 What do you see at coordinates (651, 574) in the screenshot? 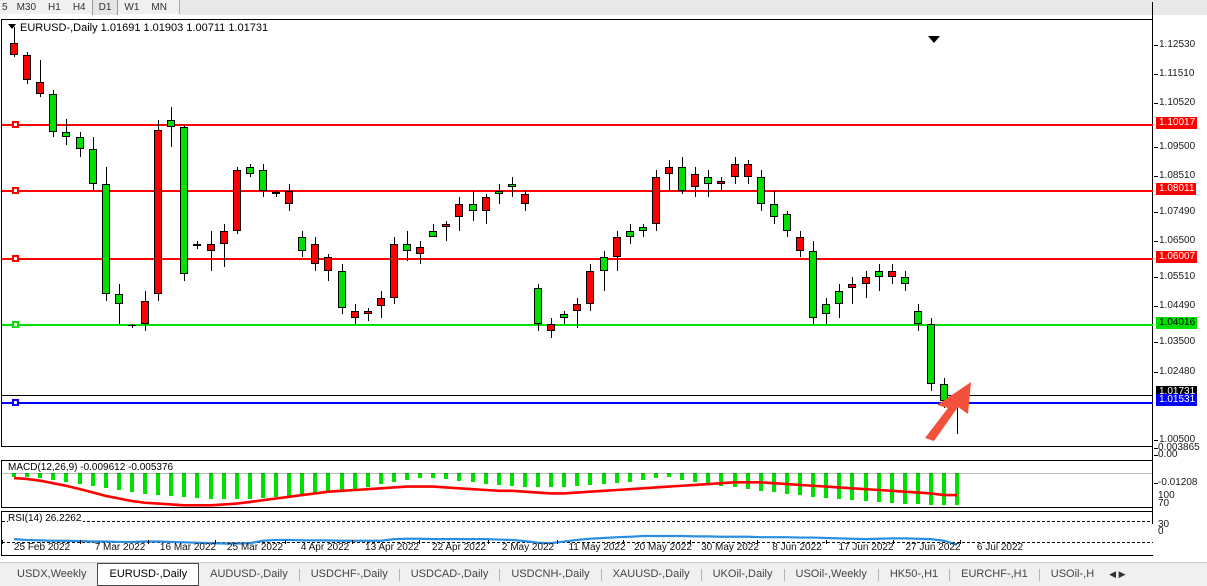
I see `chart-tab-xauusd-daily: XAUUSD-,Daily` at bounding box center [651, 574].